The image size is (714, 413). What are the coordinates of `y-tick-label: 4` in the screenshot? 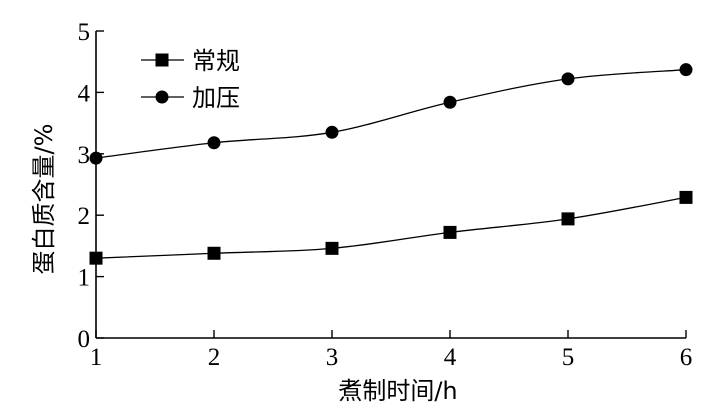 It's located at (84, 93).